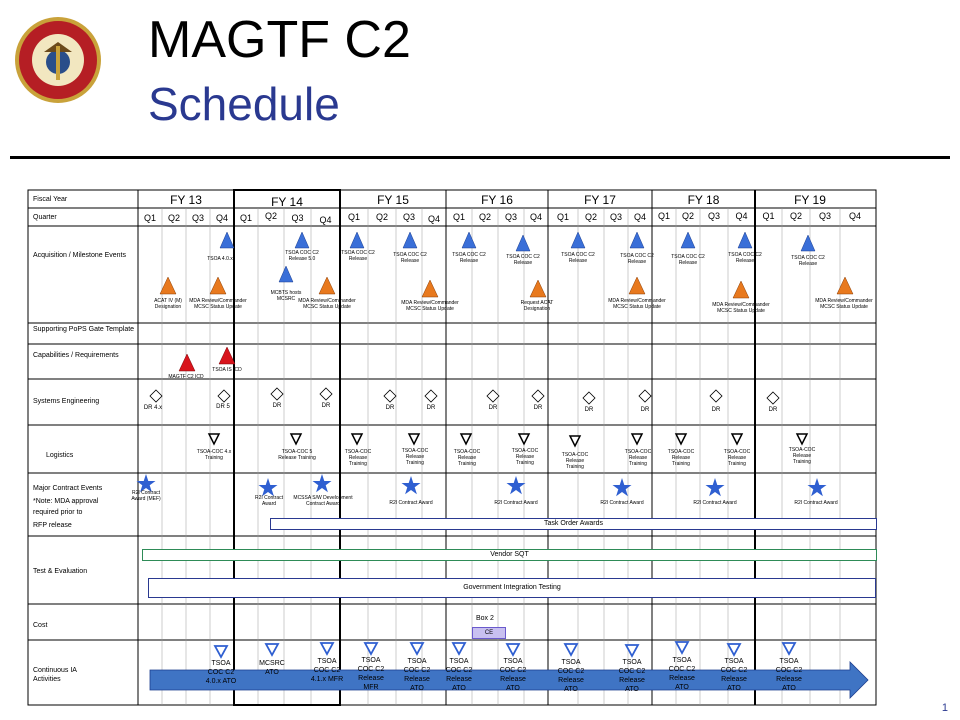 This screenshot has height=720, width=960. What do you see at coordinates (573, 524) in the screenshot?
I see `task-order-awards-band: Task Order Awards` at bounding box center [573, 524].